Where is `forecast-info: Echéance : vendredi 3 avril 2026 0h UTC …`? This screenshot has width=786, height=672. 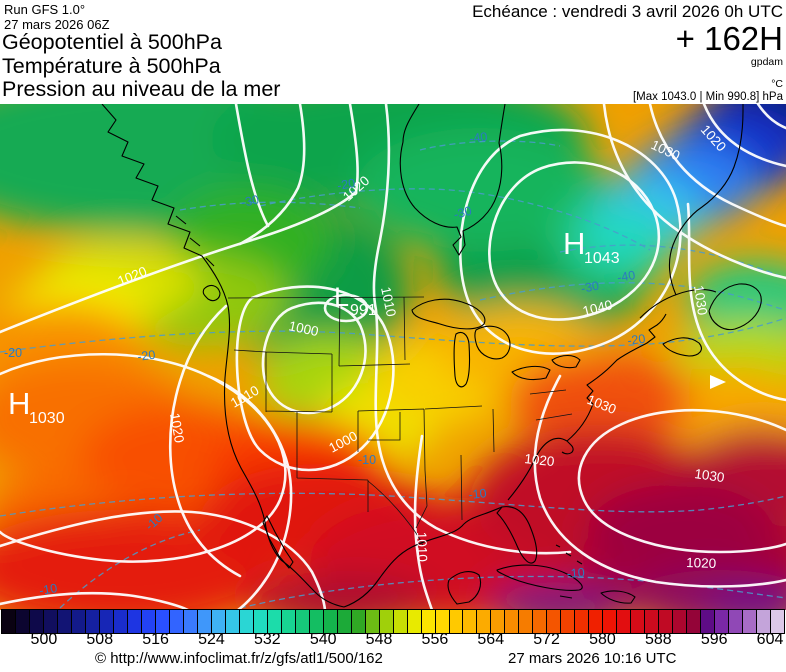 forecast-info: Echéance : vendredi 3 avril 2026 0h UTC … is located at coordinates (627, 53).